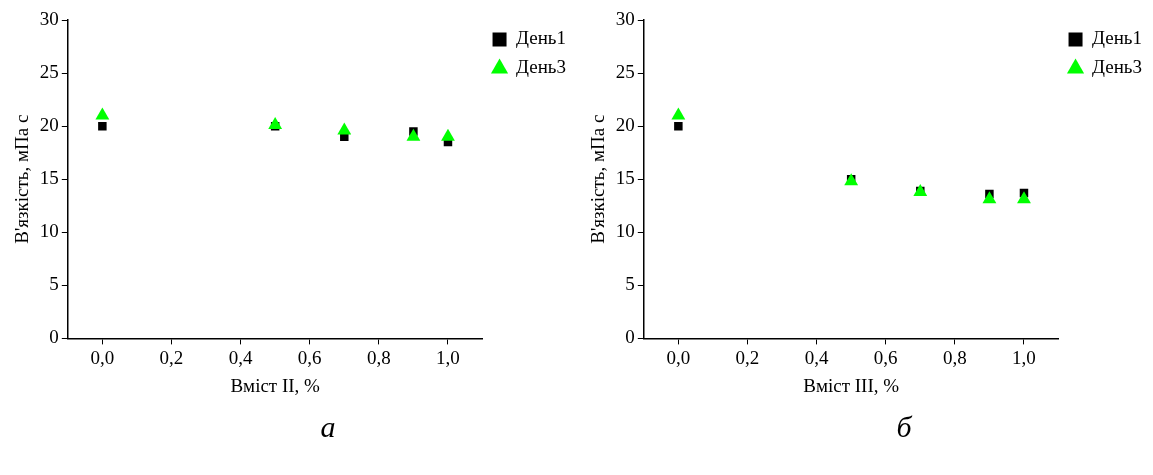  What do you see at coordinates (904, 427) in the screenshot?
I see `text: б` at bounding box center [904, 427].